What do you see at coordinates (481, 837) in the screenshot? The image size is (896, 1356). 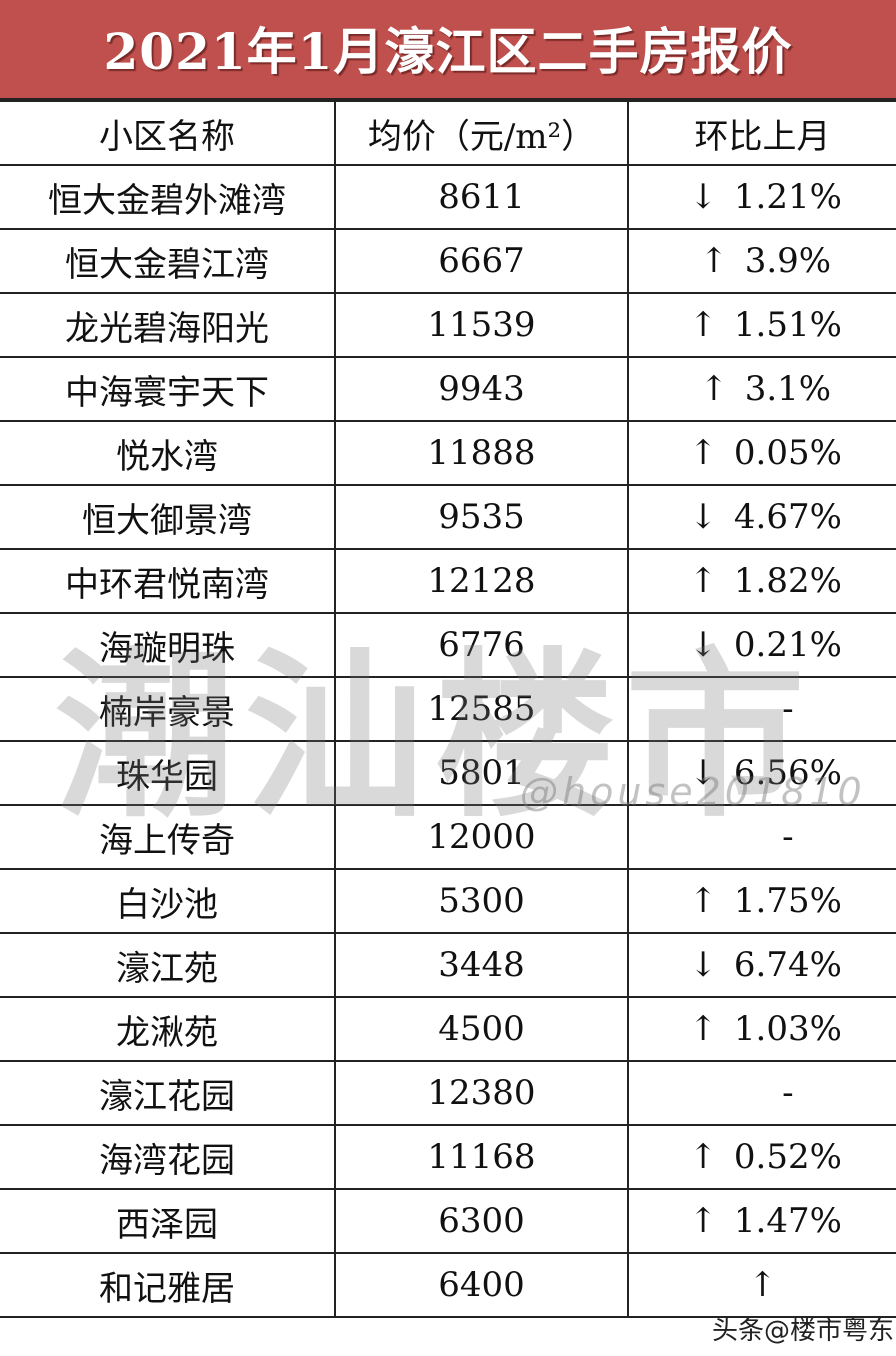 I see `average-price: 12000` at bounding box center [481, 837].